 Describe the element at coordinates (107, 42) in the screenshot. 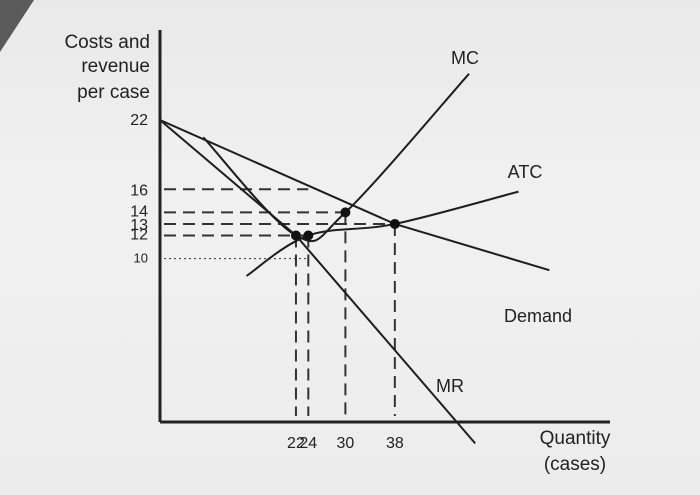

I see `y-axis-title-line-1: Costs and` at that location.